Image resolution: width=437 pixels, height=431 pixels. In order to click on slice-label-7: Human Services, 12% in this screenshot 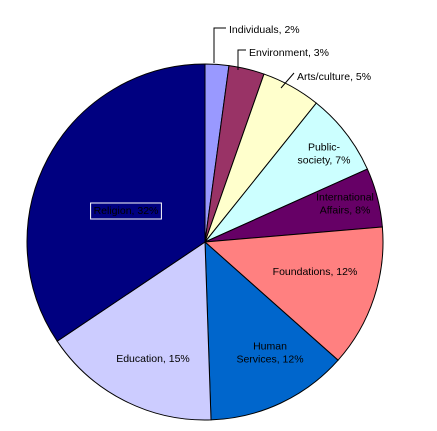, I will do `click(269, 353)`.